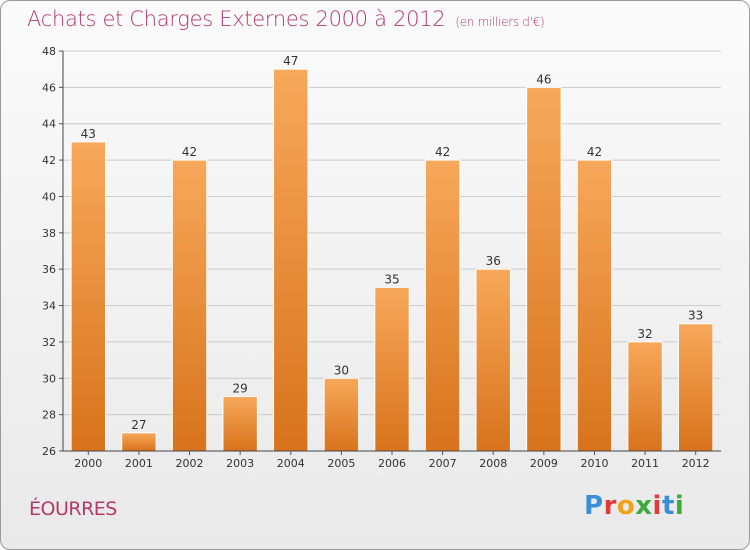 The width and height of the screenshot is (750, 550). I want to click on x-tick-label: 2011, so click(645, 463).